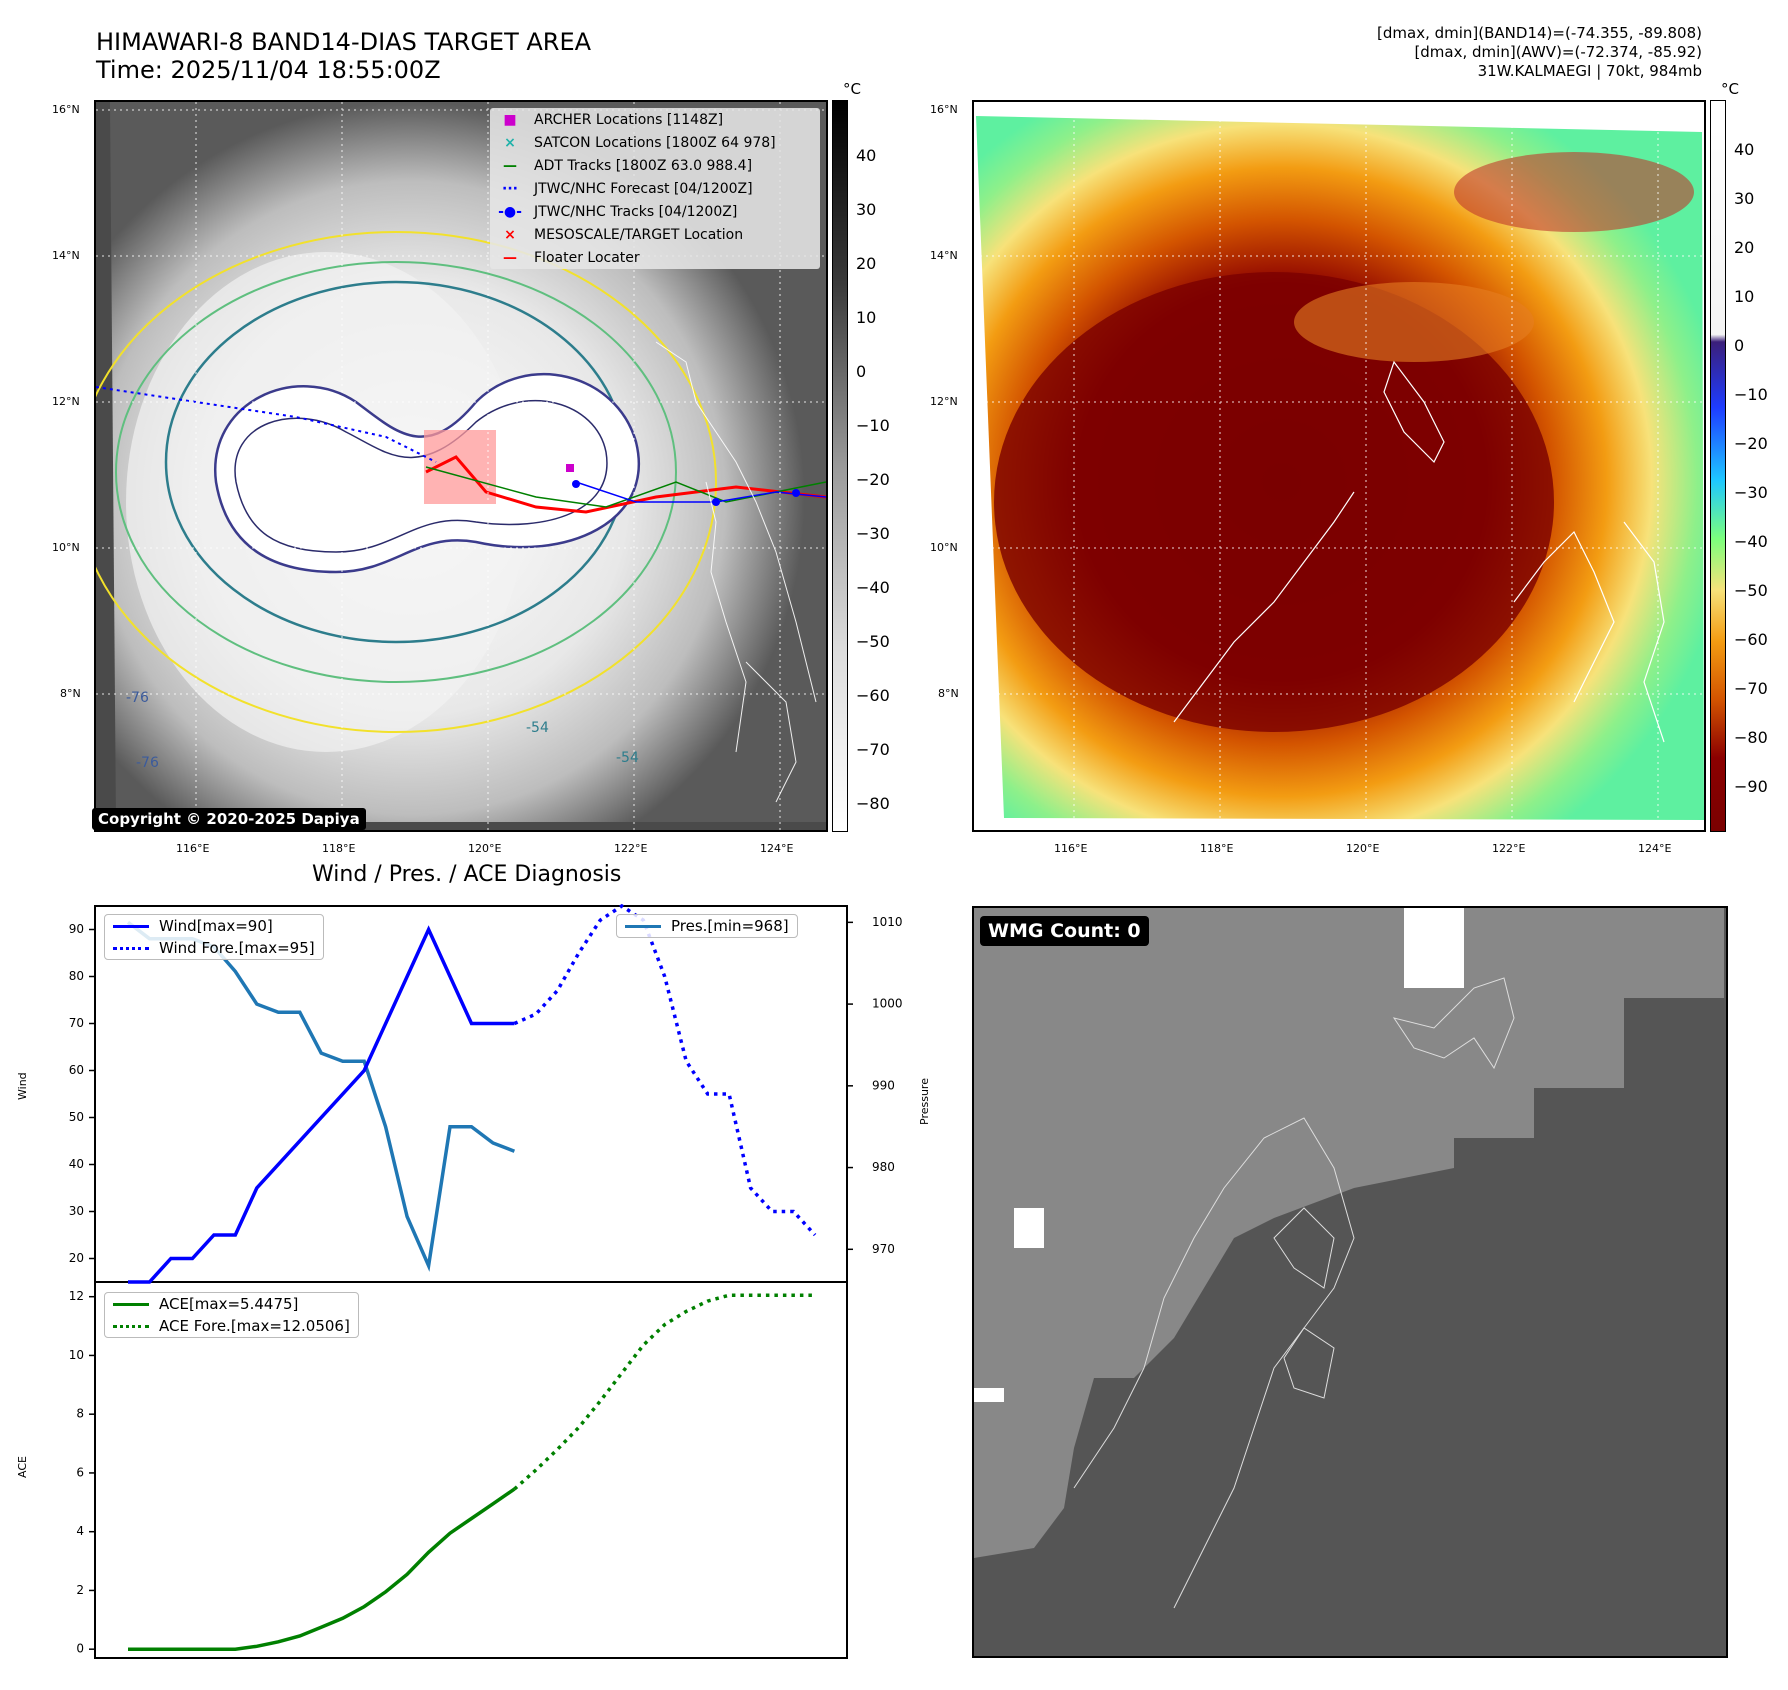 This screenshot has height=1690, width=1788. What do you see at coordinates (1217, 848) in the screenshot?
I see `lon-label: 118°E` at bounding box center [1217, 848].